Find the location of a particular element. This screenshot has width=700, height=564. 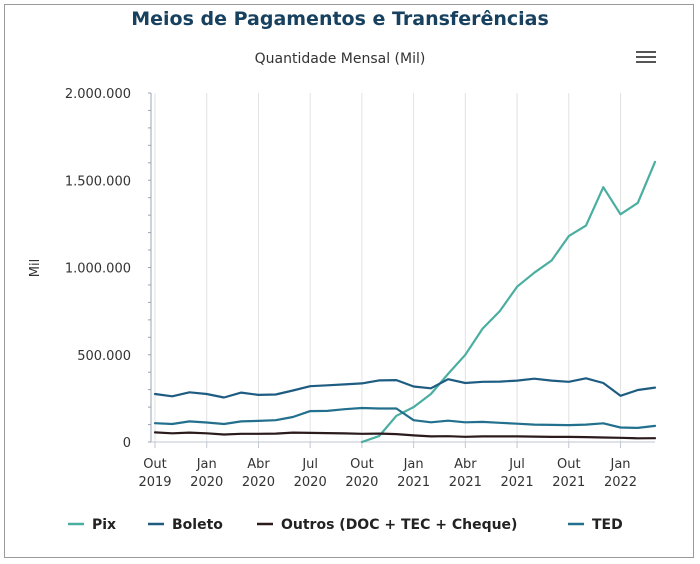

chart-title: Meios de Pagamentos e Transferências is located at coordinates (340, 19).